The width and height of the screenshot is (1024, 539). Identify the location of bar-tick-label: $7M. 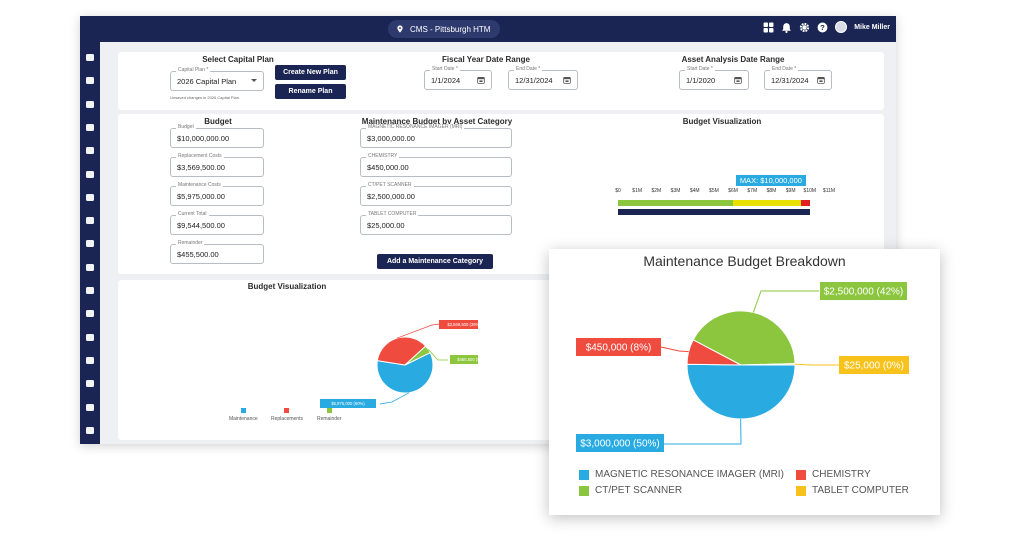
(752, 191).